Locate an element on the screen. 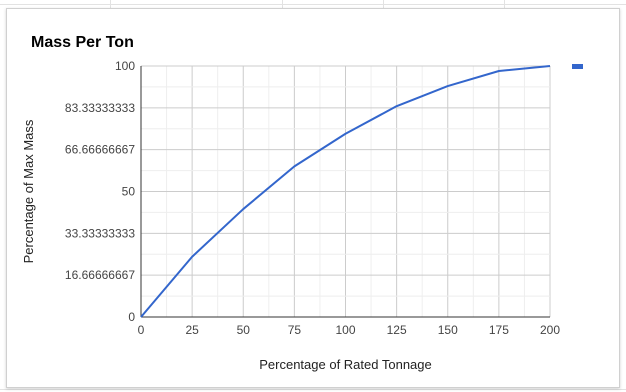 This screenshot has height=392, width=626. y-tick-label: 66.66666667 is located at coordinates (100, 150).